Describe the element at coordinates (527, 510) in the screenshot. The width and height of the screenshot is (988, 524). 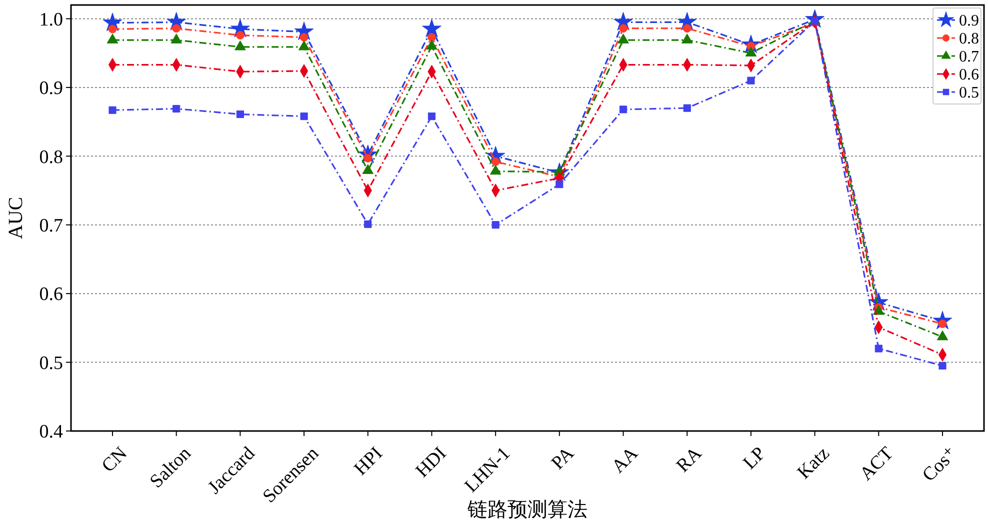
I see `x-axis-title: 链路预测算法` at that location.